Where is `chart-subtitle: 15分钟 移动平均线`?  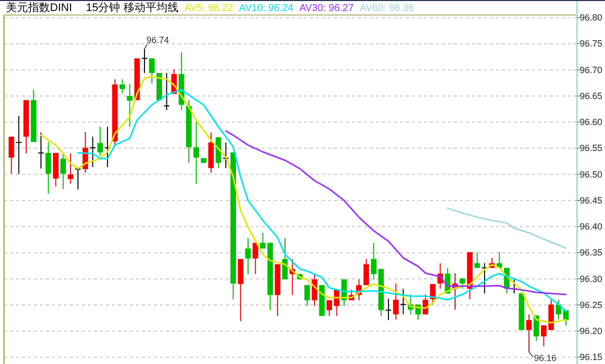
chart-subtitle: 15分钟 移动平均线 is located at coordinates (132, 7).